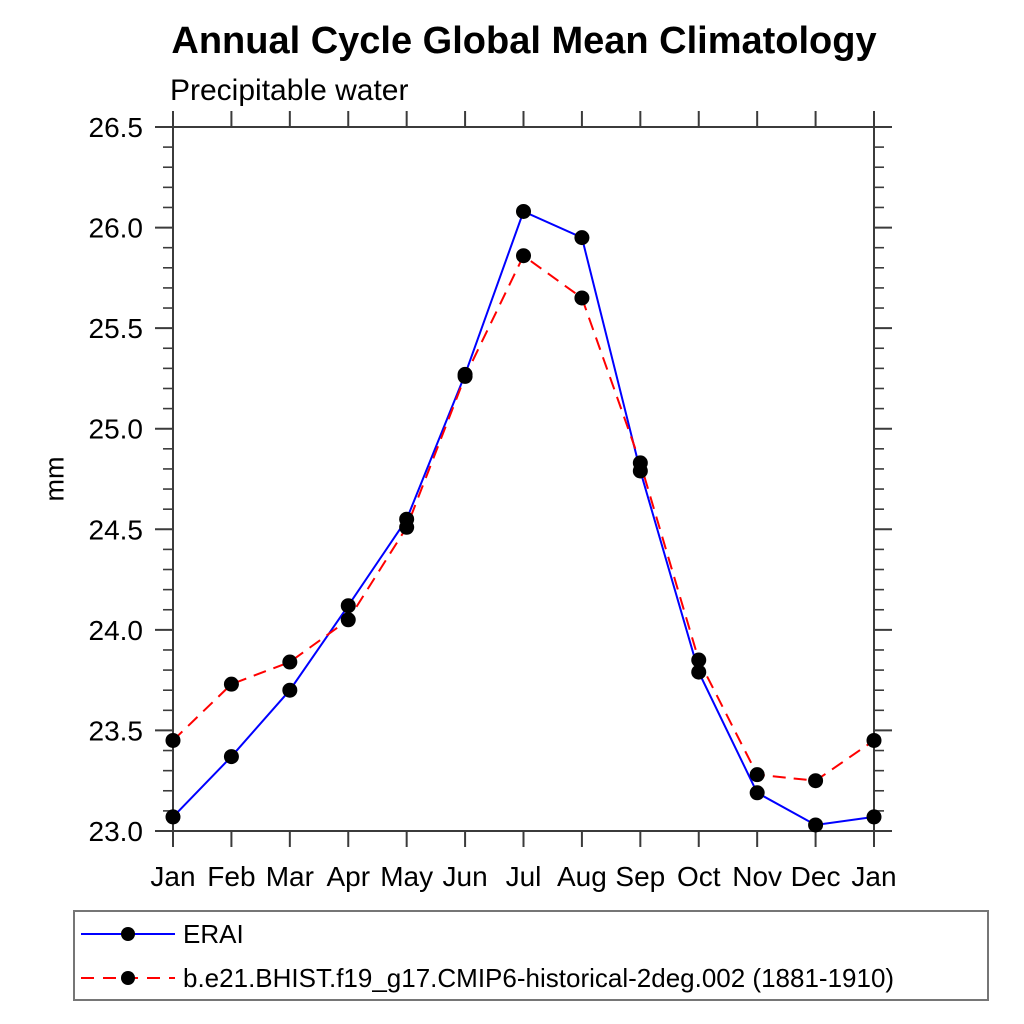  Describe the element at coordinates (524, 41) in the screenshot. I see `chart-title: Annual Cycle Global Mean Climatology` at that location.